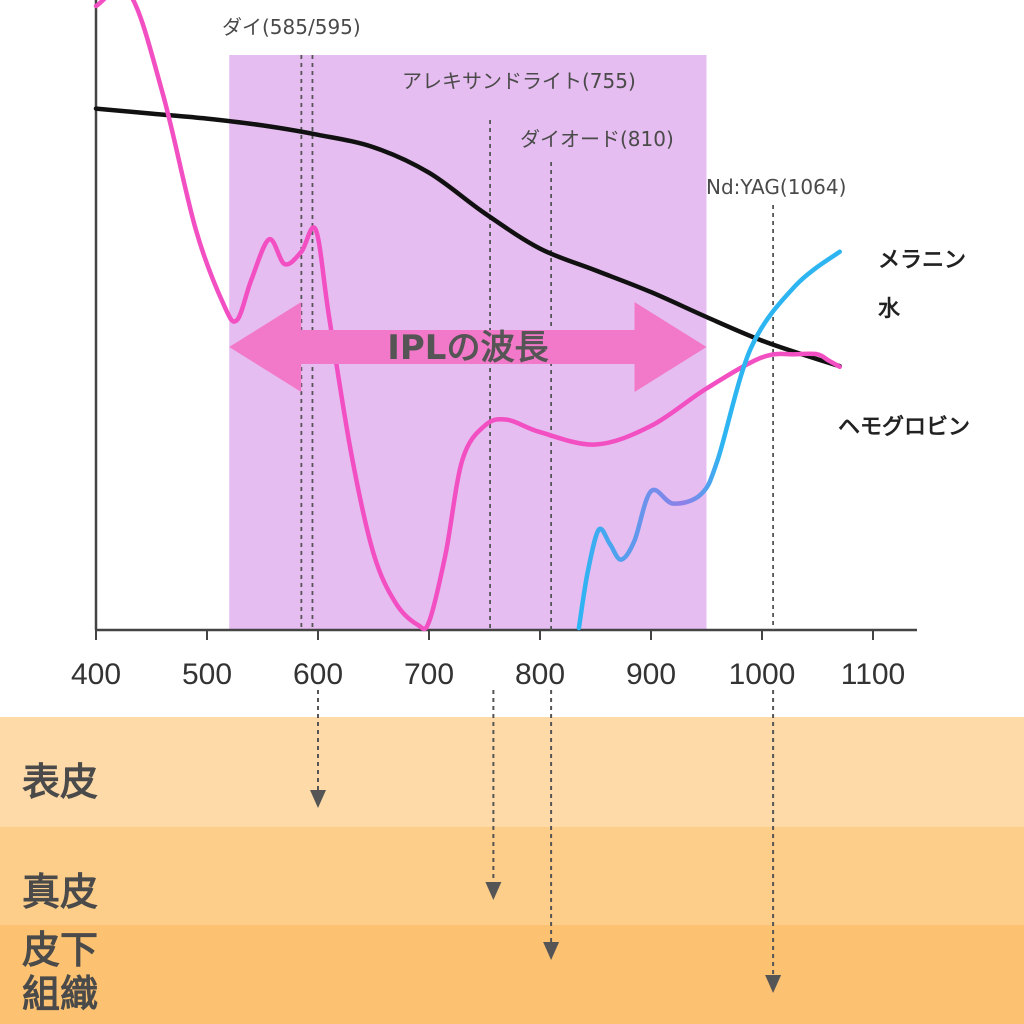 This screenshot has width=1024, height=1024. Describe the element at coordinates (96, 674) in the screenshot. I see `x-tick-label-400: 400` at that location.